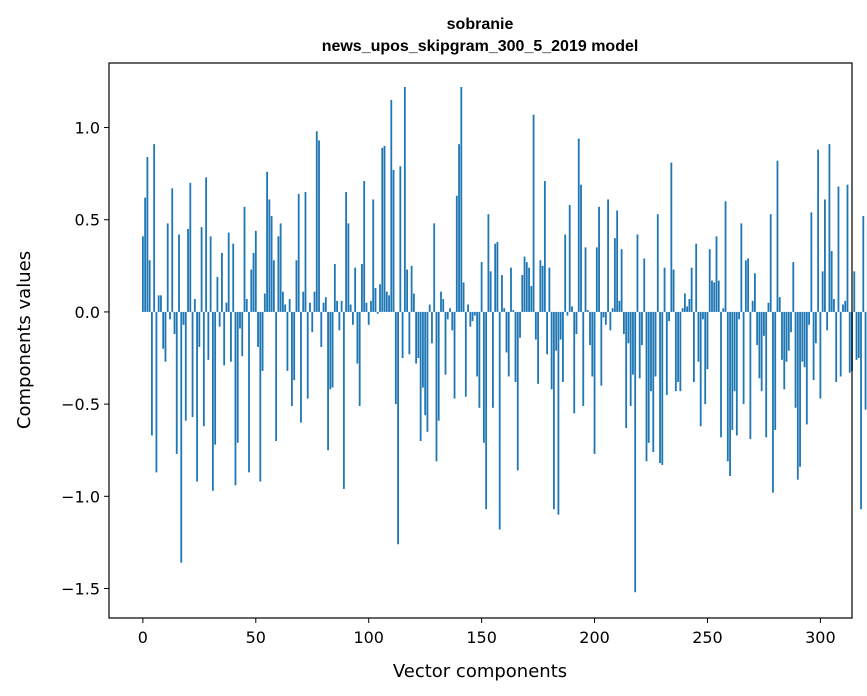 The width and height of the screenshot is (867, 696). Describe the element at coordinates (707, 637) in the screenshot. I see `x-tick-label: 250` at that location.